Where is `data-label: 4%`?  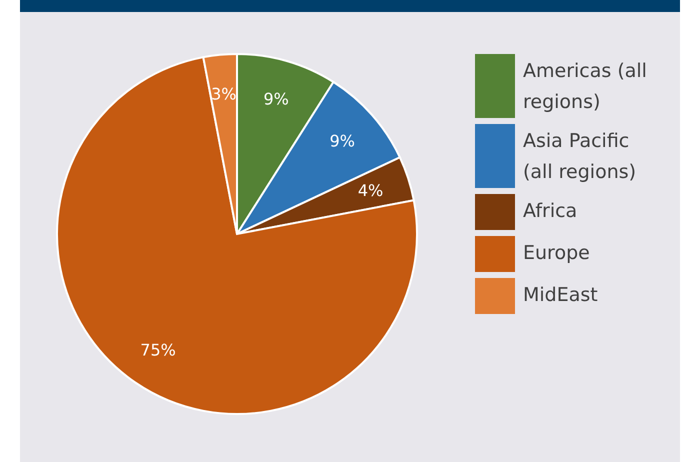
data-label: 4% is located at coordinates (371, 190).